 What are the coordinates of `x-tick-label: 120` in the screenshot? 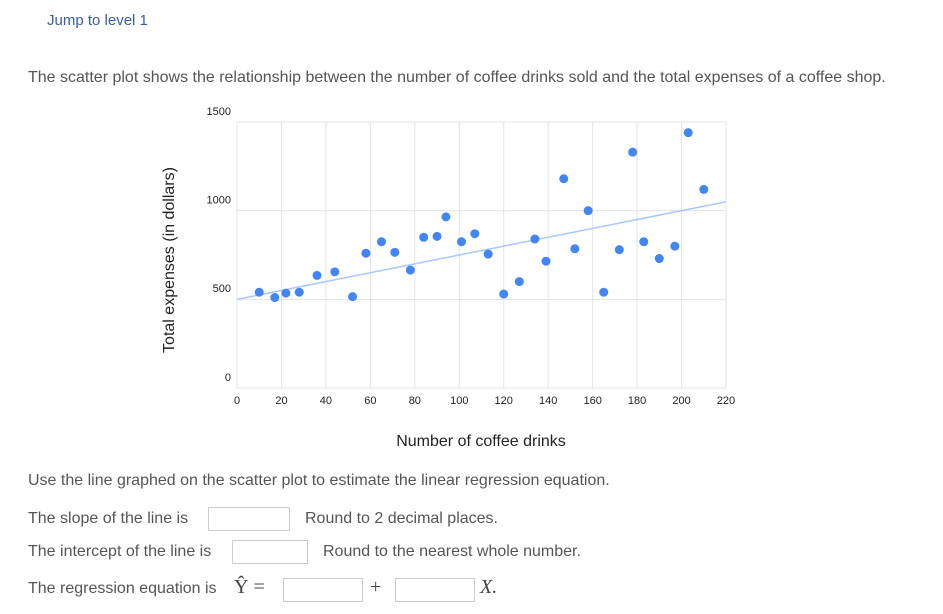 It's located at (504, 401).